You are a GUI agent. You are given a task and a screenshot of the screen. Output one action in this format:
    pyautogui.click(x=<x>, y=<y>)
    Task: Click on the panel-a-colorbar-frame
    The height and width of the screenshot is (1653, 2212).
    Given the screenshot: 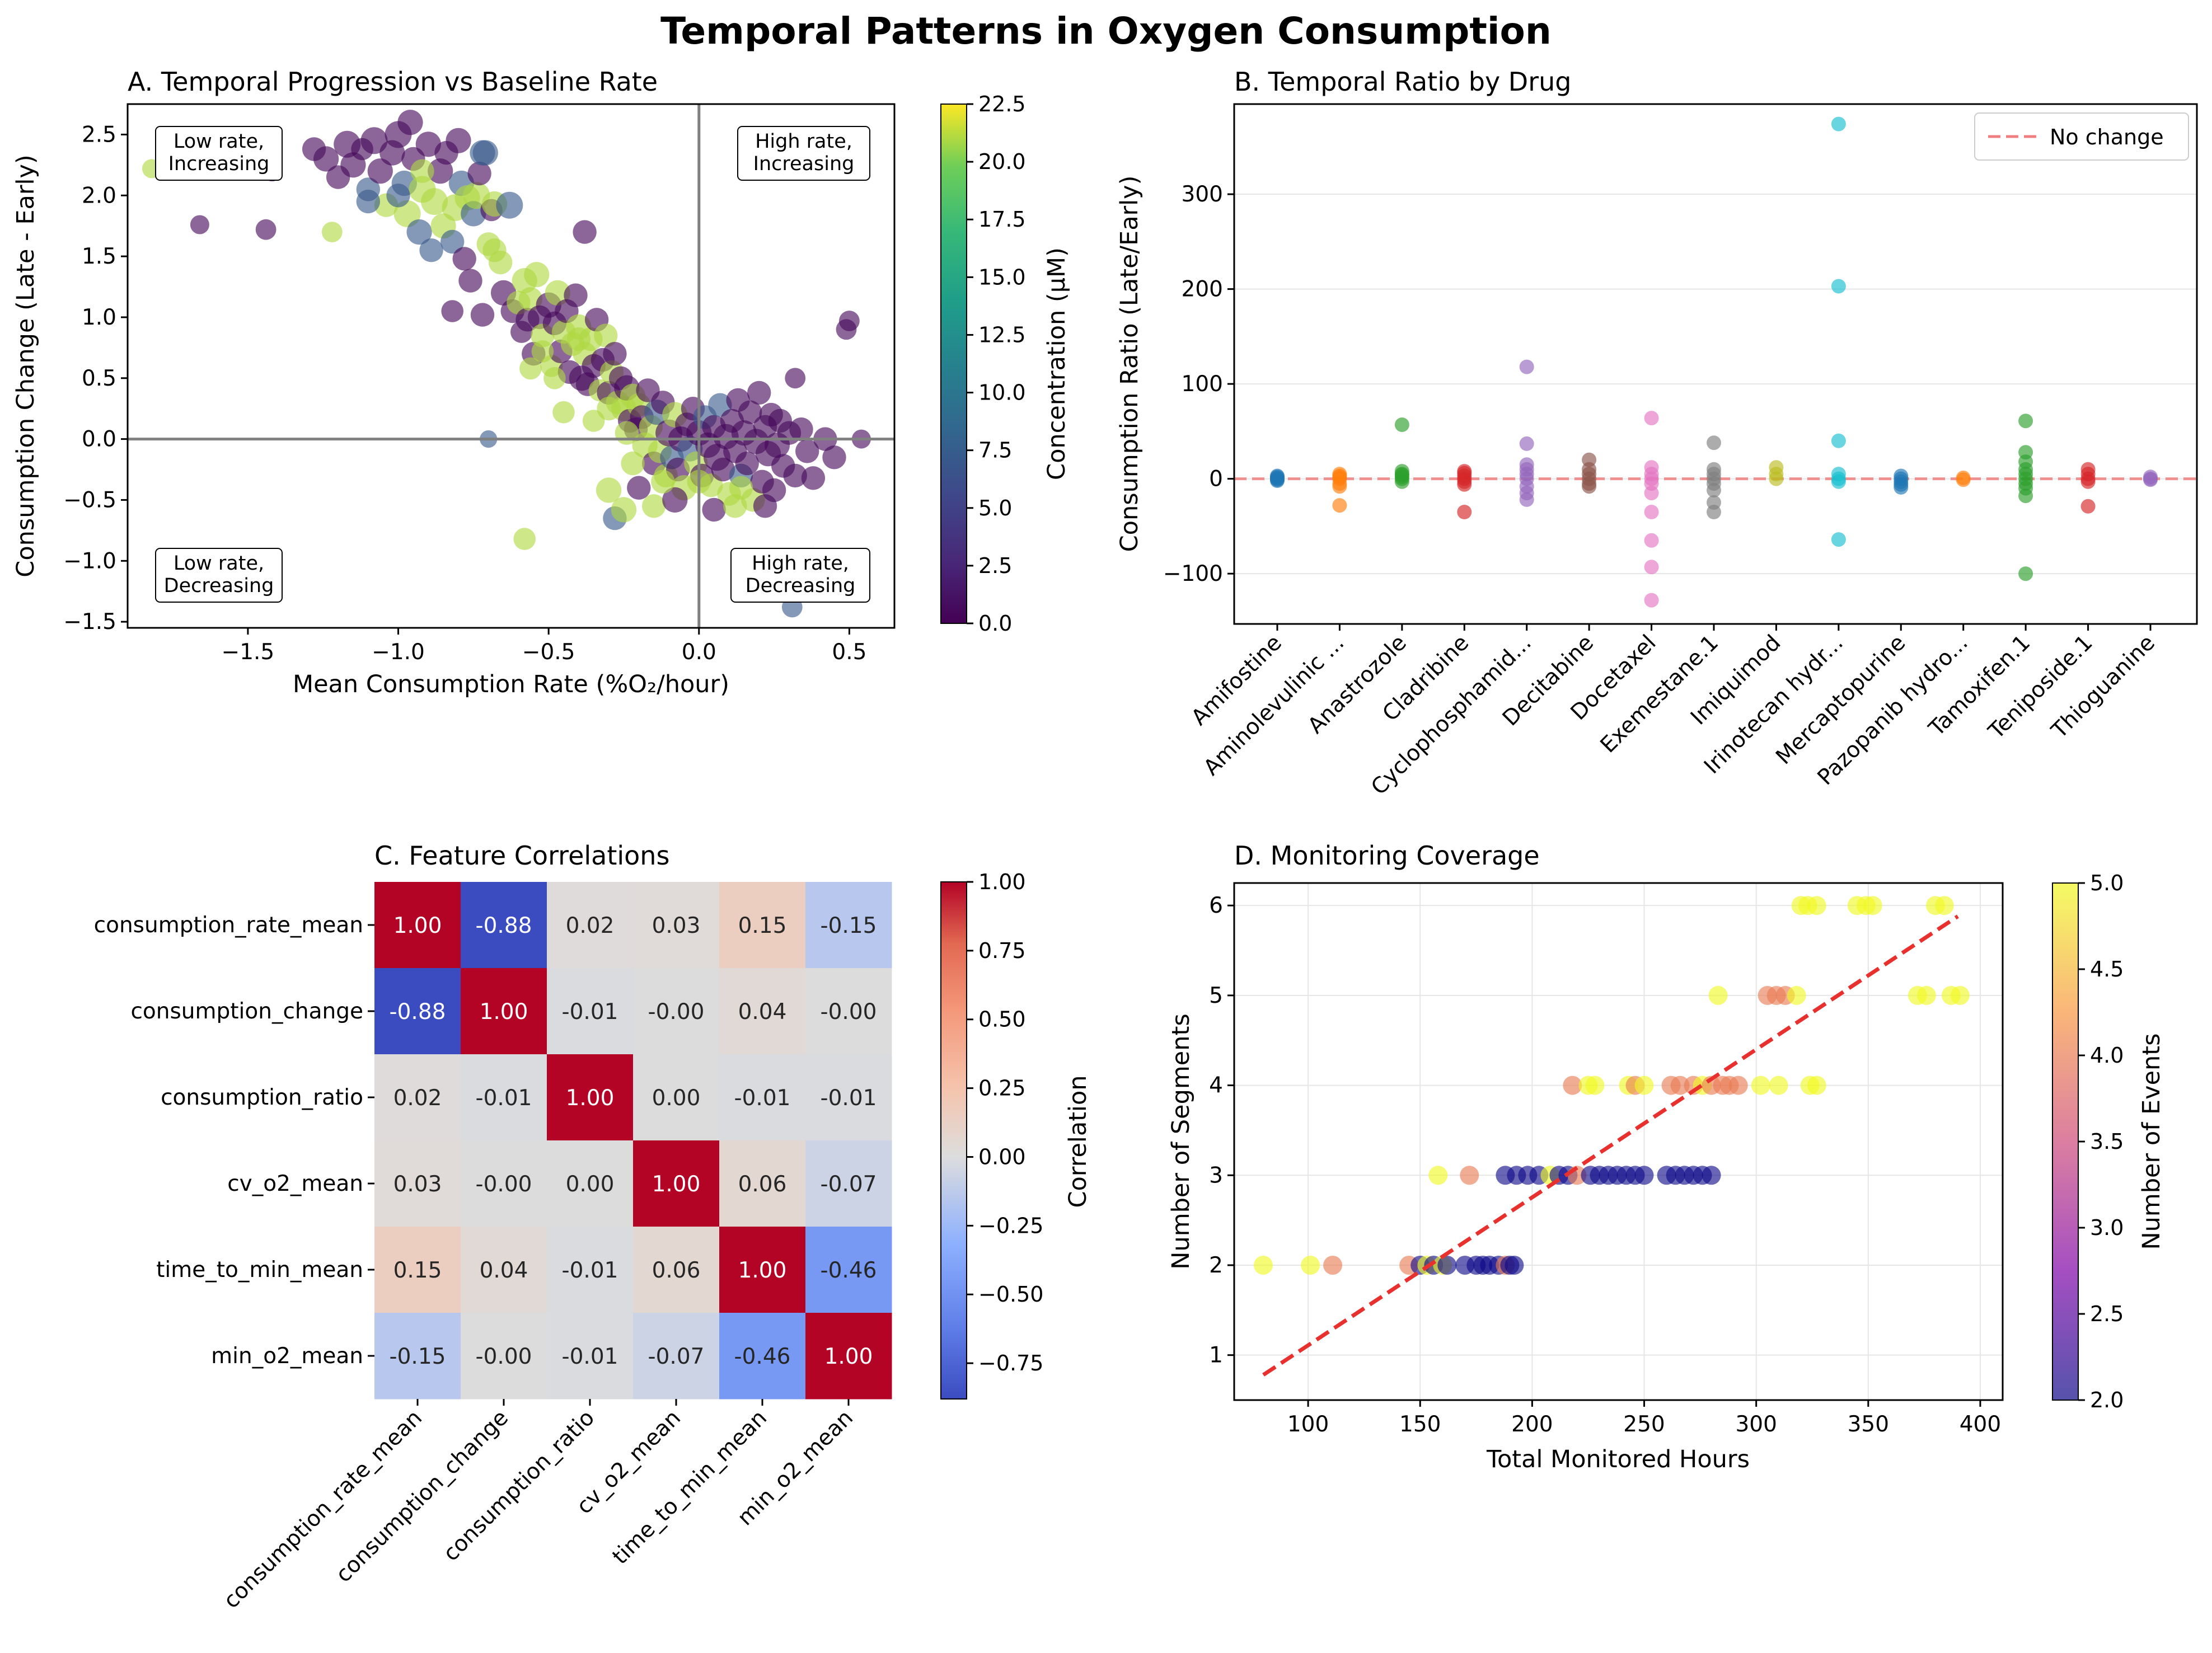 What is the action you would take?
    pyautogui.click(x=953, y=364)
    